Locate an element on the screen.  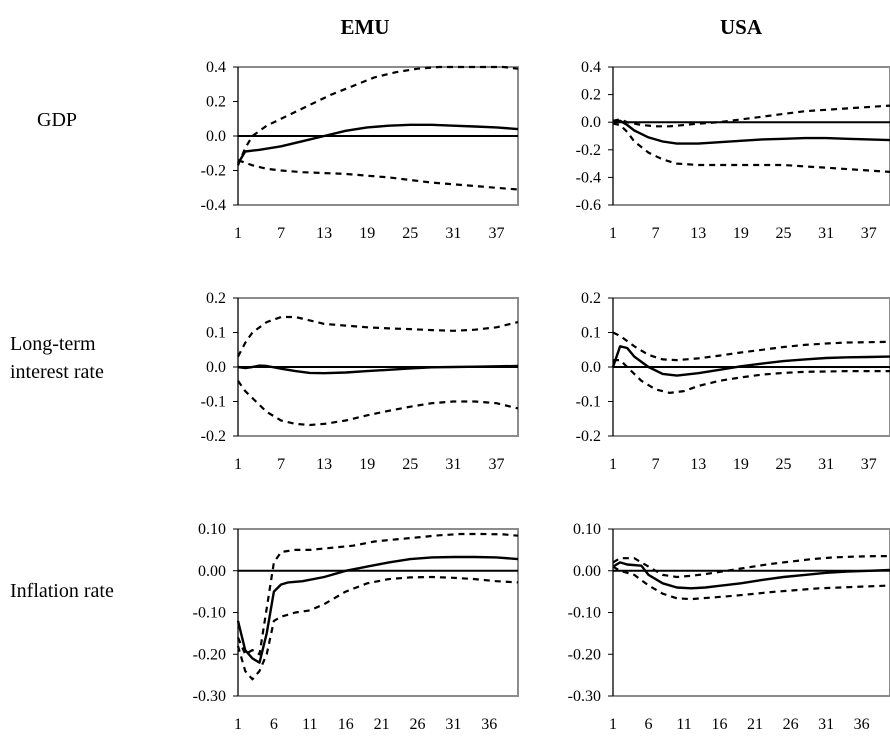
chart-panel-usa-long-term-interest-rate: 0.2 0.1 0.0 -0.1 -0.2 1 7 13 19 25 31 37 is located at coordinates (733, 381).